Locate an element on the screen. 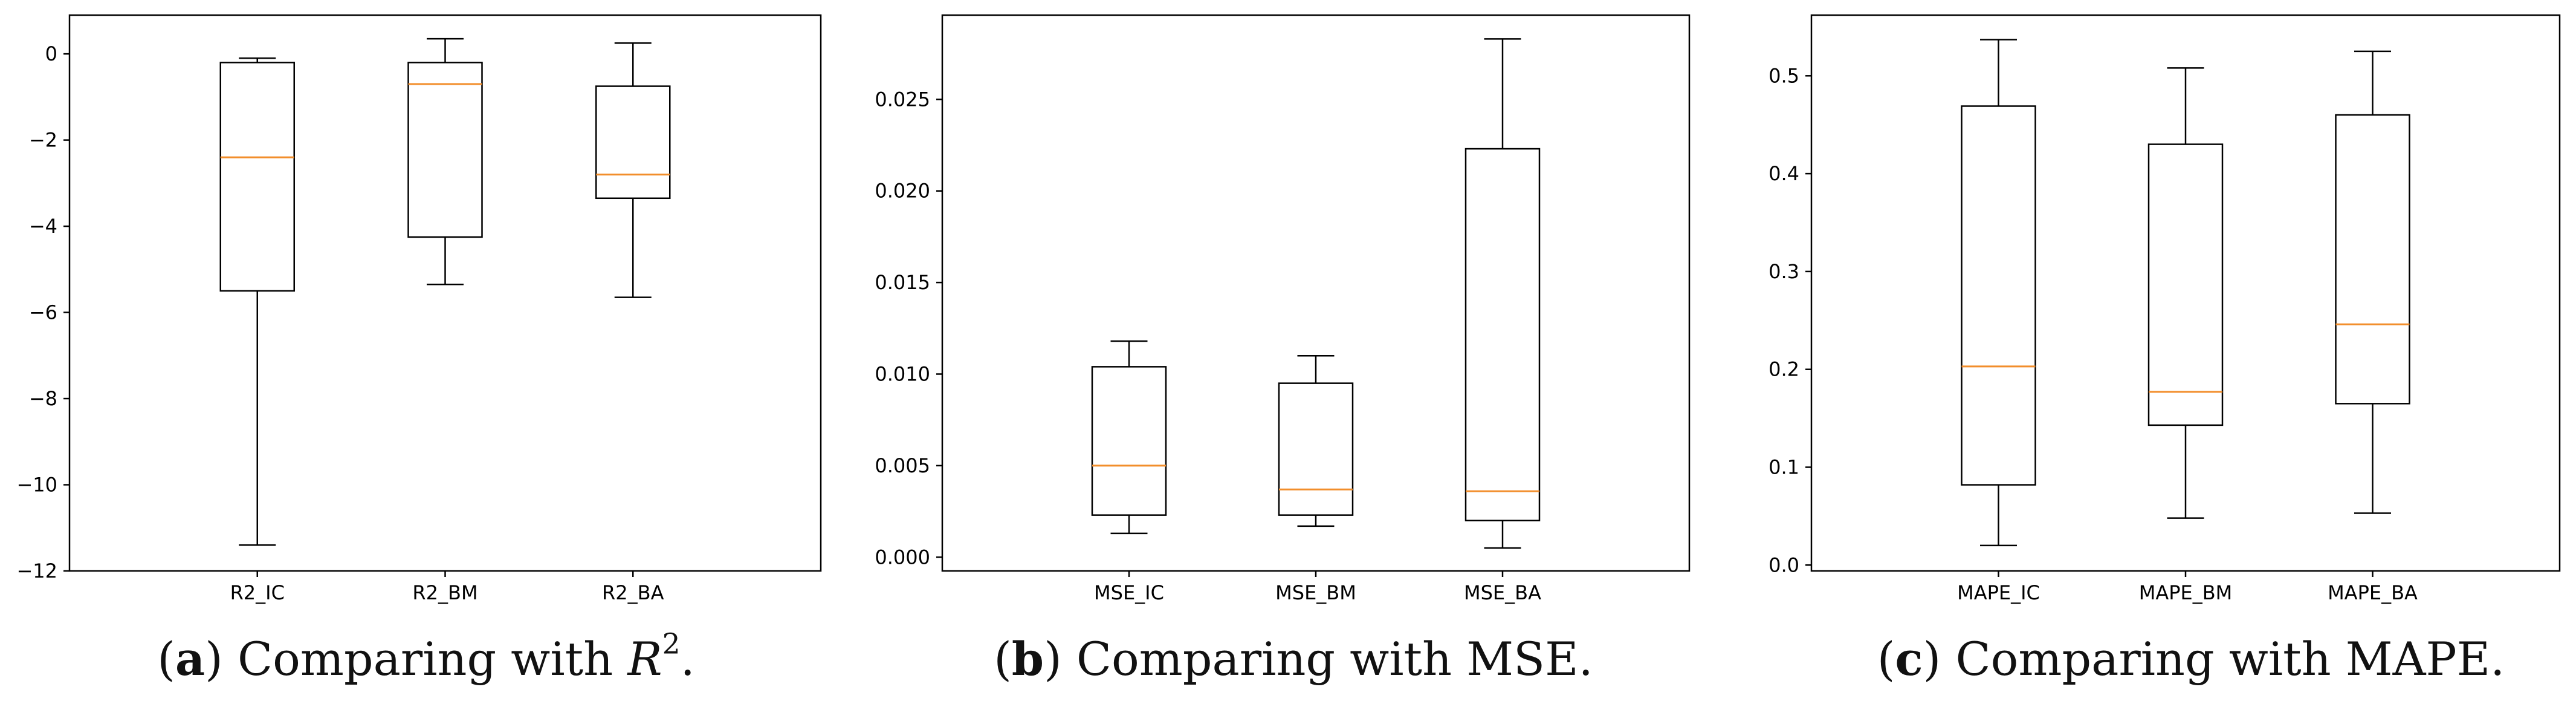 This screenshot has height=704, width=2576. y-tick-label: 0.2 is located at coordinates (1784, 369).